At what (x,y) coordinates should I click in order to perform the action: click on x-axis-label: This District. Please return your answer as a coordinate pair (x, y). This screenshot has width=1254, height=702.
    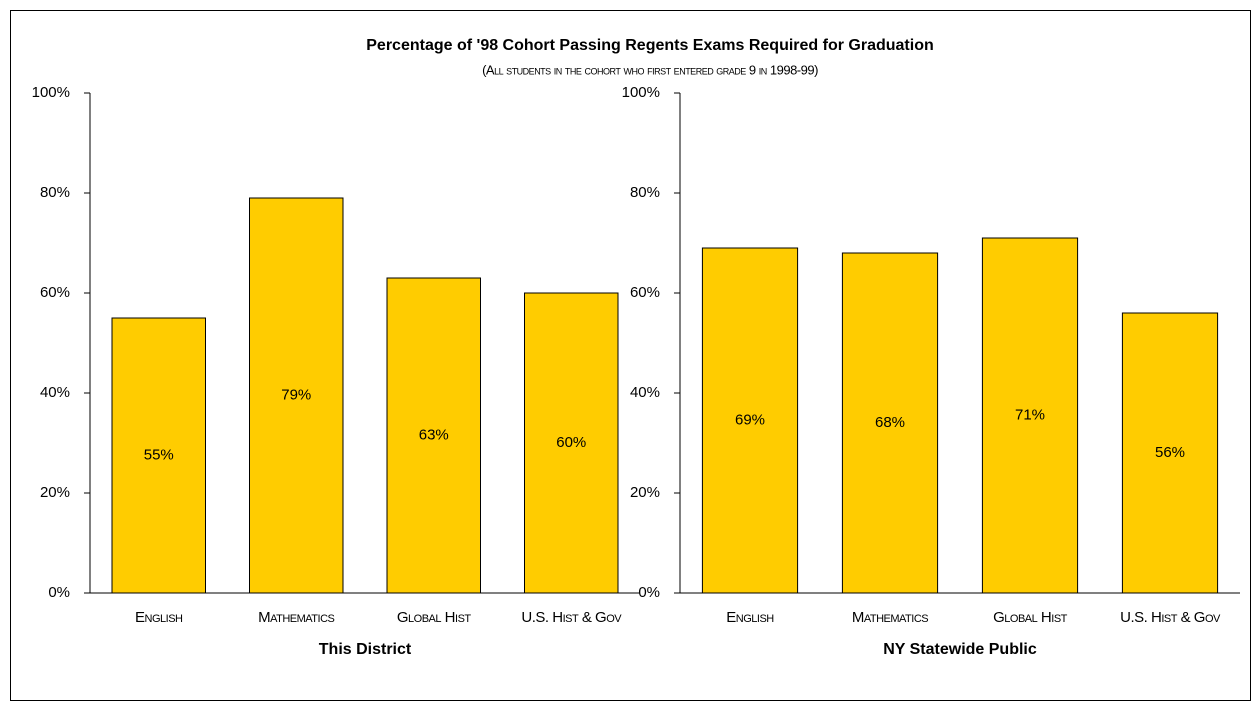
    Looking at the image, I should click on (365, 649).